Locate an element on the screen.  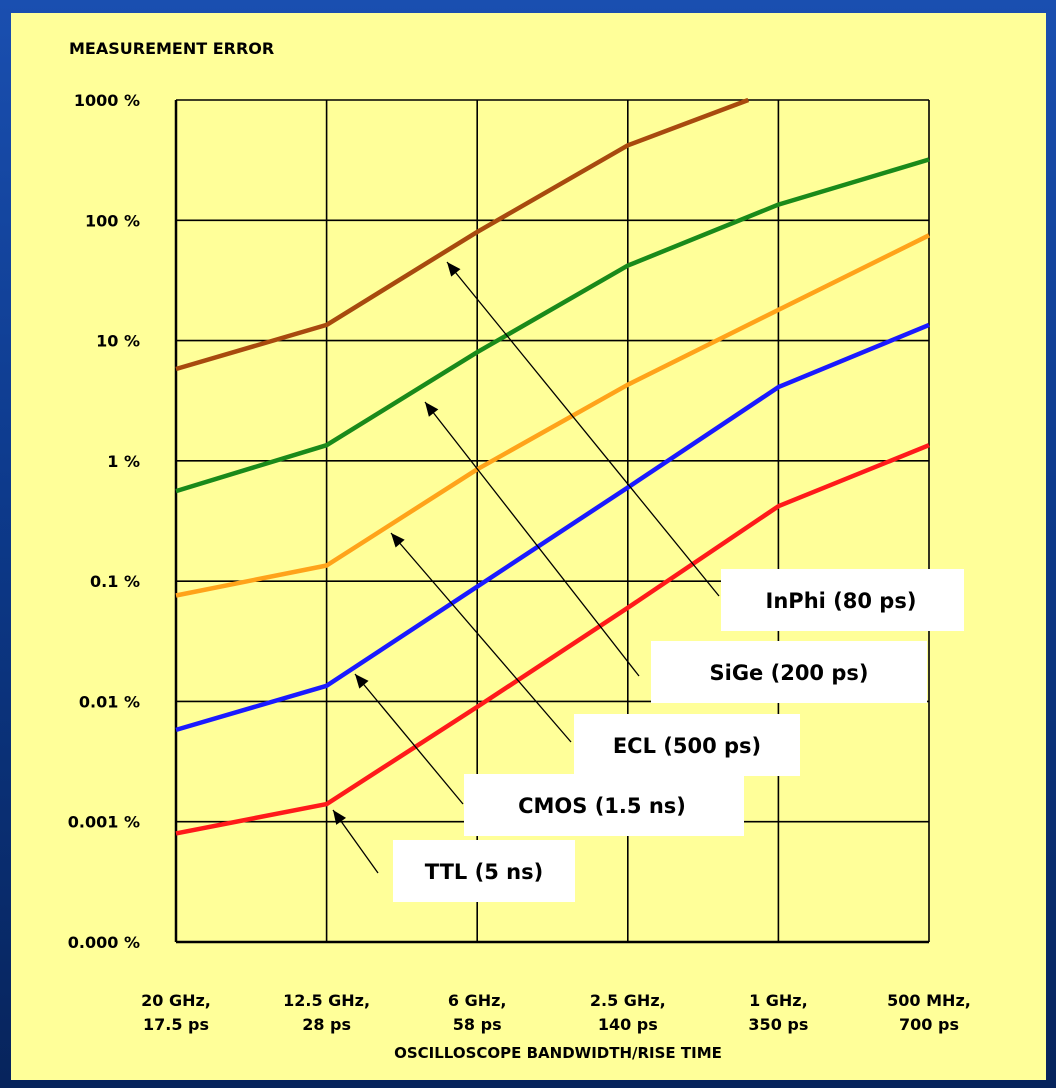
y-tick-label: 0.001 % is located at coordinates (104, 822).